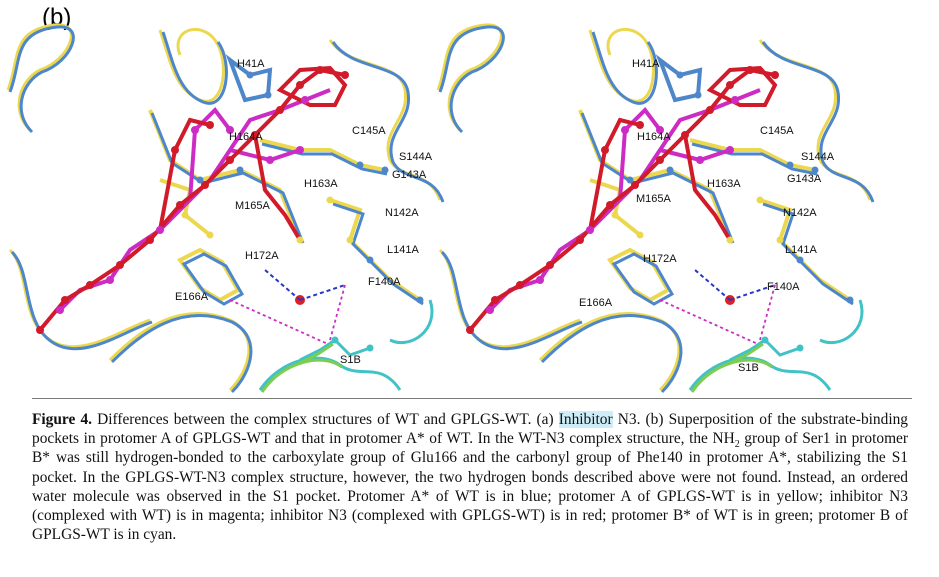 This screenshot has height=577, width=939. I want to click on caption-subscript: 2, so click(737, 445).